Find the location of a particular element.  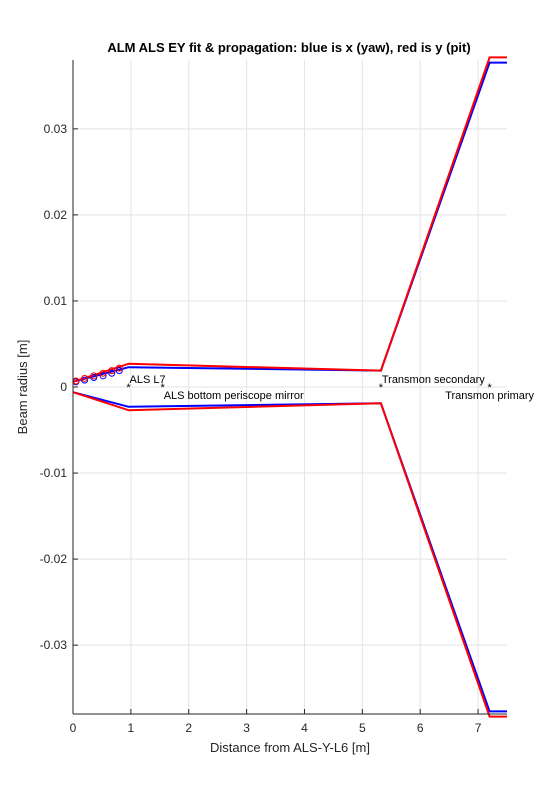

x-tick-label: 0 is located at coordinates (73, 728).